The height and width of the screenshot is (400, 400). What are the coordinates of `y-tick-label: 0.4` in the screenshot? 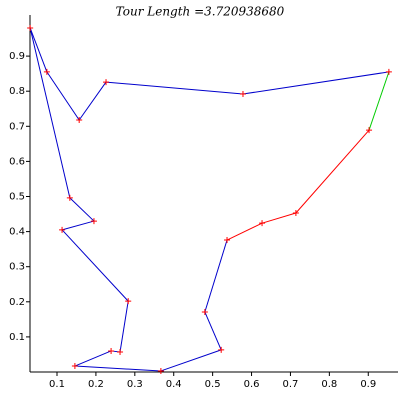 It's located at (17, 232).